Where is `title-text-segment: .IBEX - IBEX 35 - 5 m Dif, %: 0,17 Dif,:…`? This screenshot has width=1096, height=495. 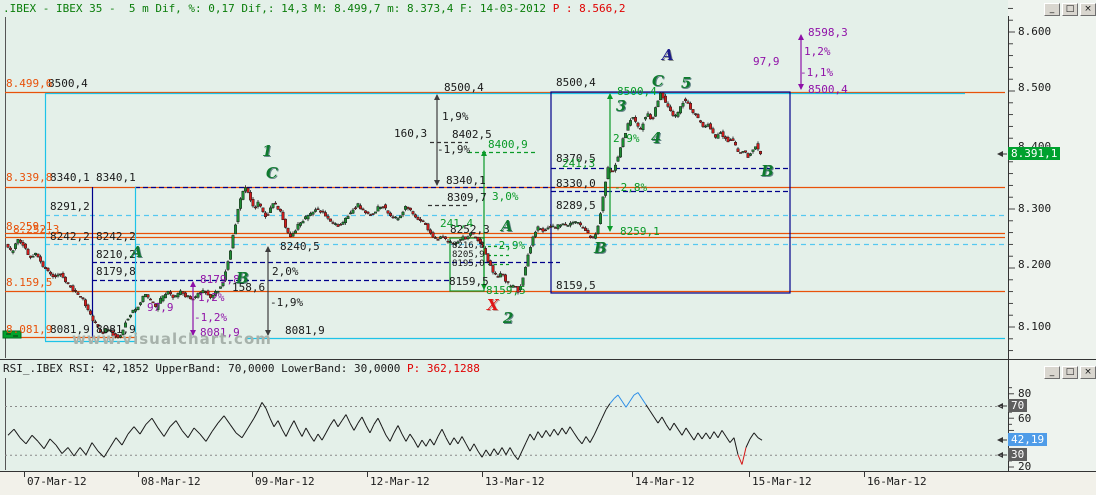 title-text-segment: .IBEX - IBEX 35 - 5 m Dif, %: 0,17 Dif,:… is located at coordinates (278, 8).